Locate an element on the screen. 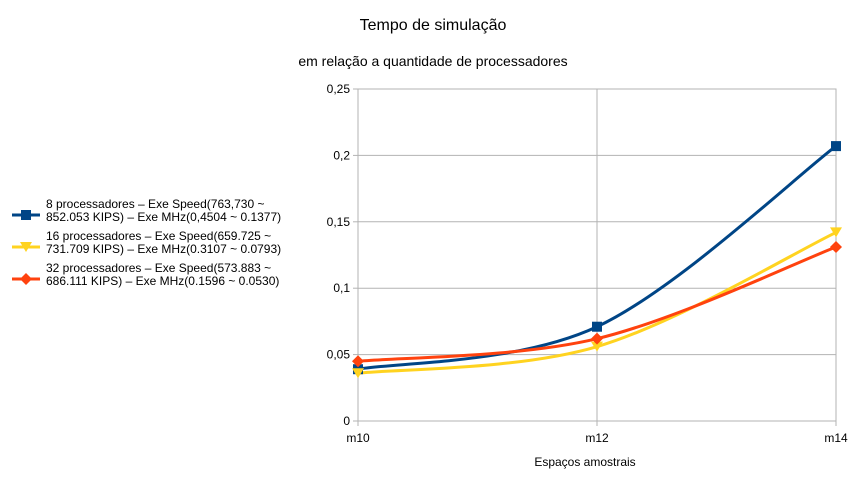 Image resolution: width=865 pixels, height=489 pixels. x-tick-label: m12 is located at coordinates (597, 438).